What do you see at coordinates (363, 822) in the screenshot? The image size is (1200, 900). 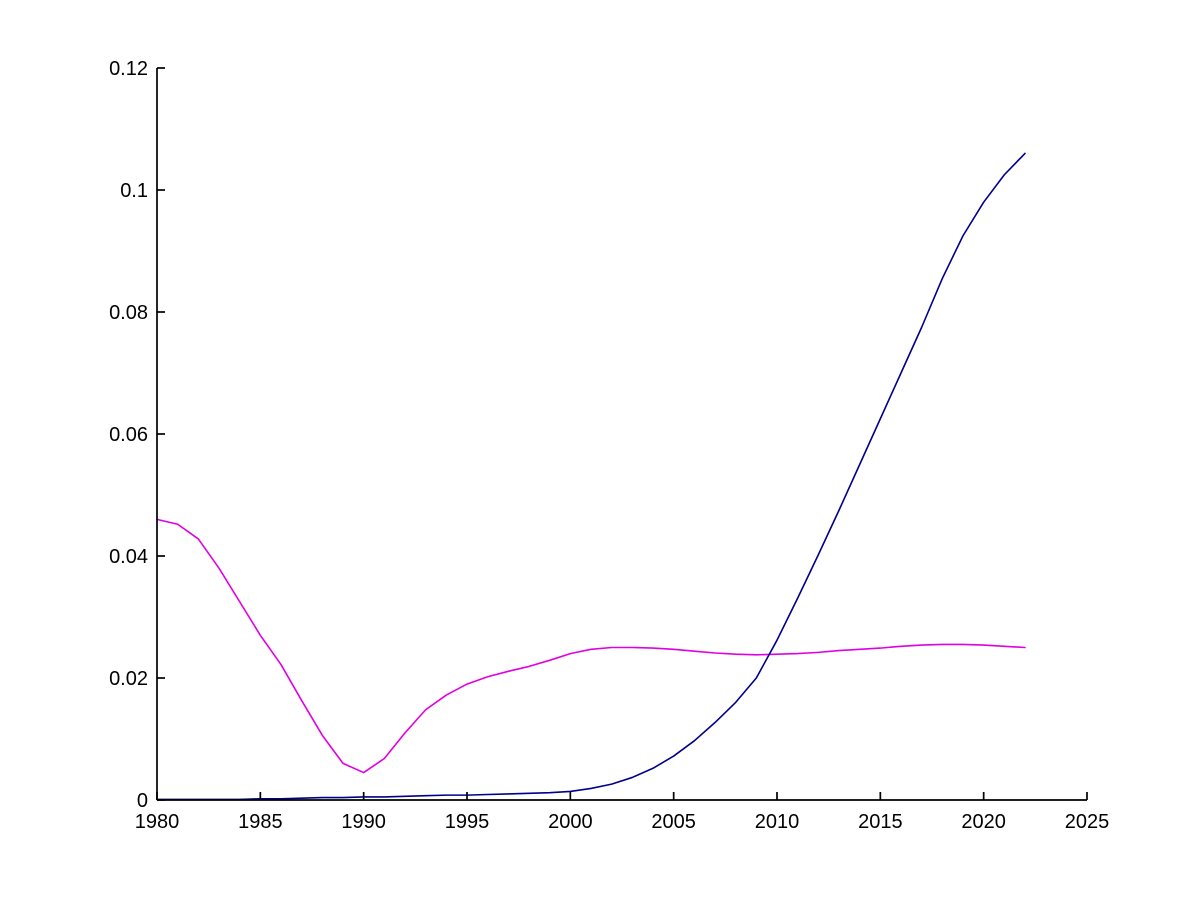 I see `x-tick-label: 1990` at bounding box center [363, 822].